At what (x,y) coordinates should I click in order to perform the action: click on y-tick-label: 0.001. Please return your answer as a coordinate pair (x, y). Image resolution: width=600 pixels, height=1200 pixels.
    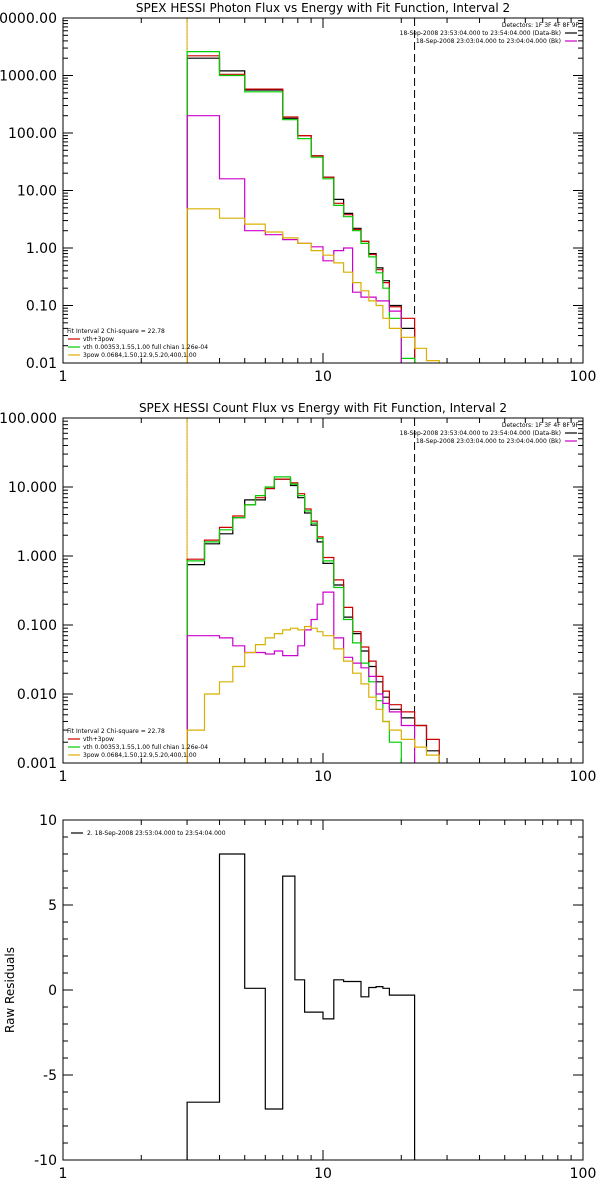
    Looking at the image, I should click on (37, 764).